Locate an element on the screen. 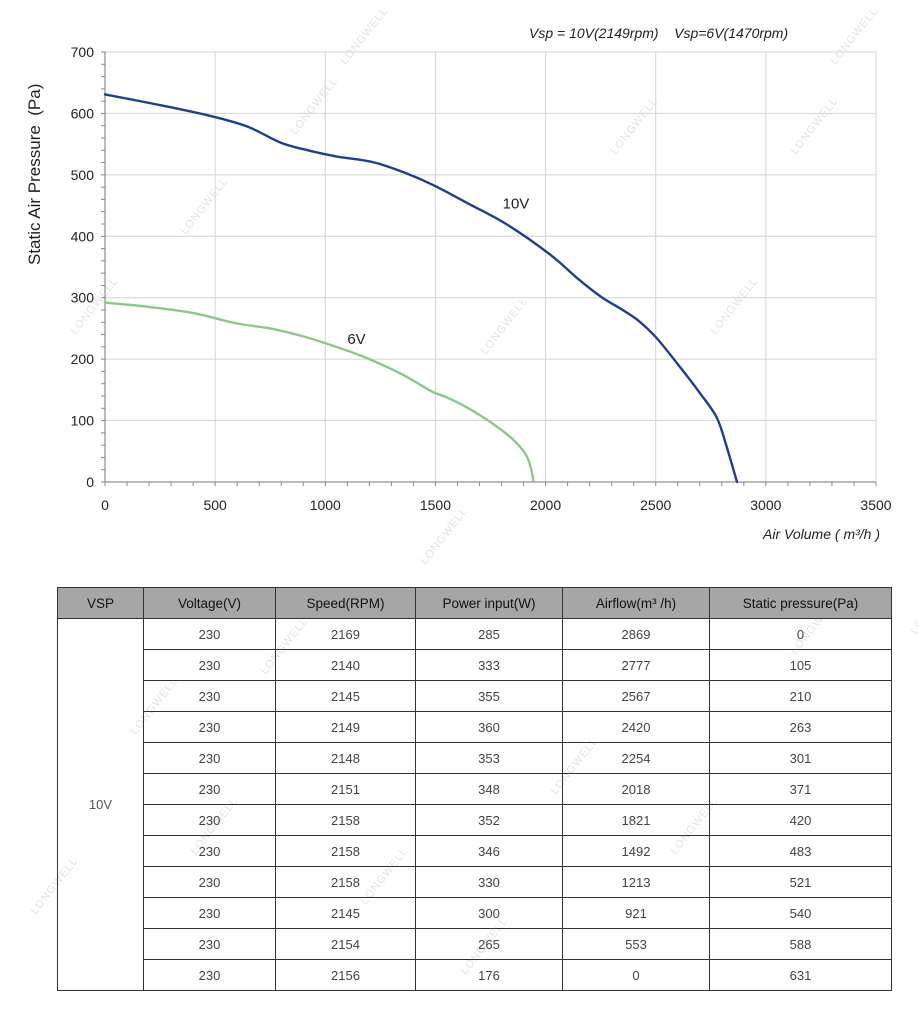 The width and height of the screenshot is (918, 1024). vsp-cell: 10V is located at coordinates (100, 804).